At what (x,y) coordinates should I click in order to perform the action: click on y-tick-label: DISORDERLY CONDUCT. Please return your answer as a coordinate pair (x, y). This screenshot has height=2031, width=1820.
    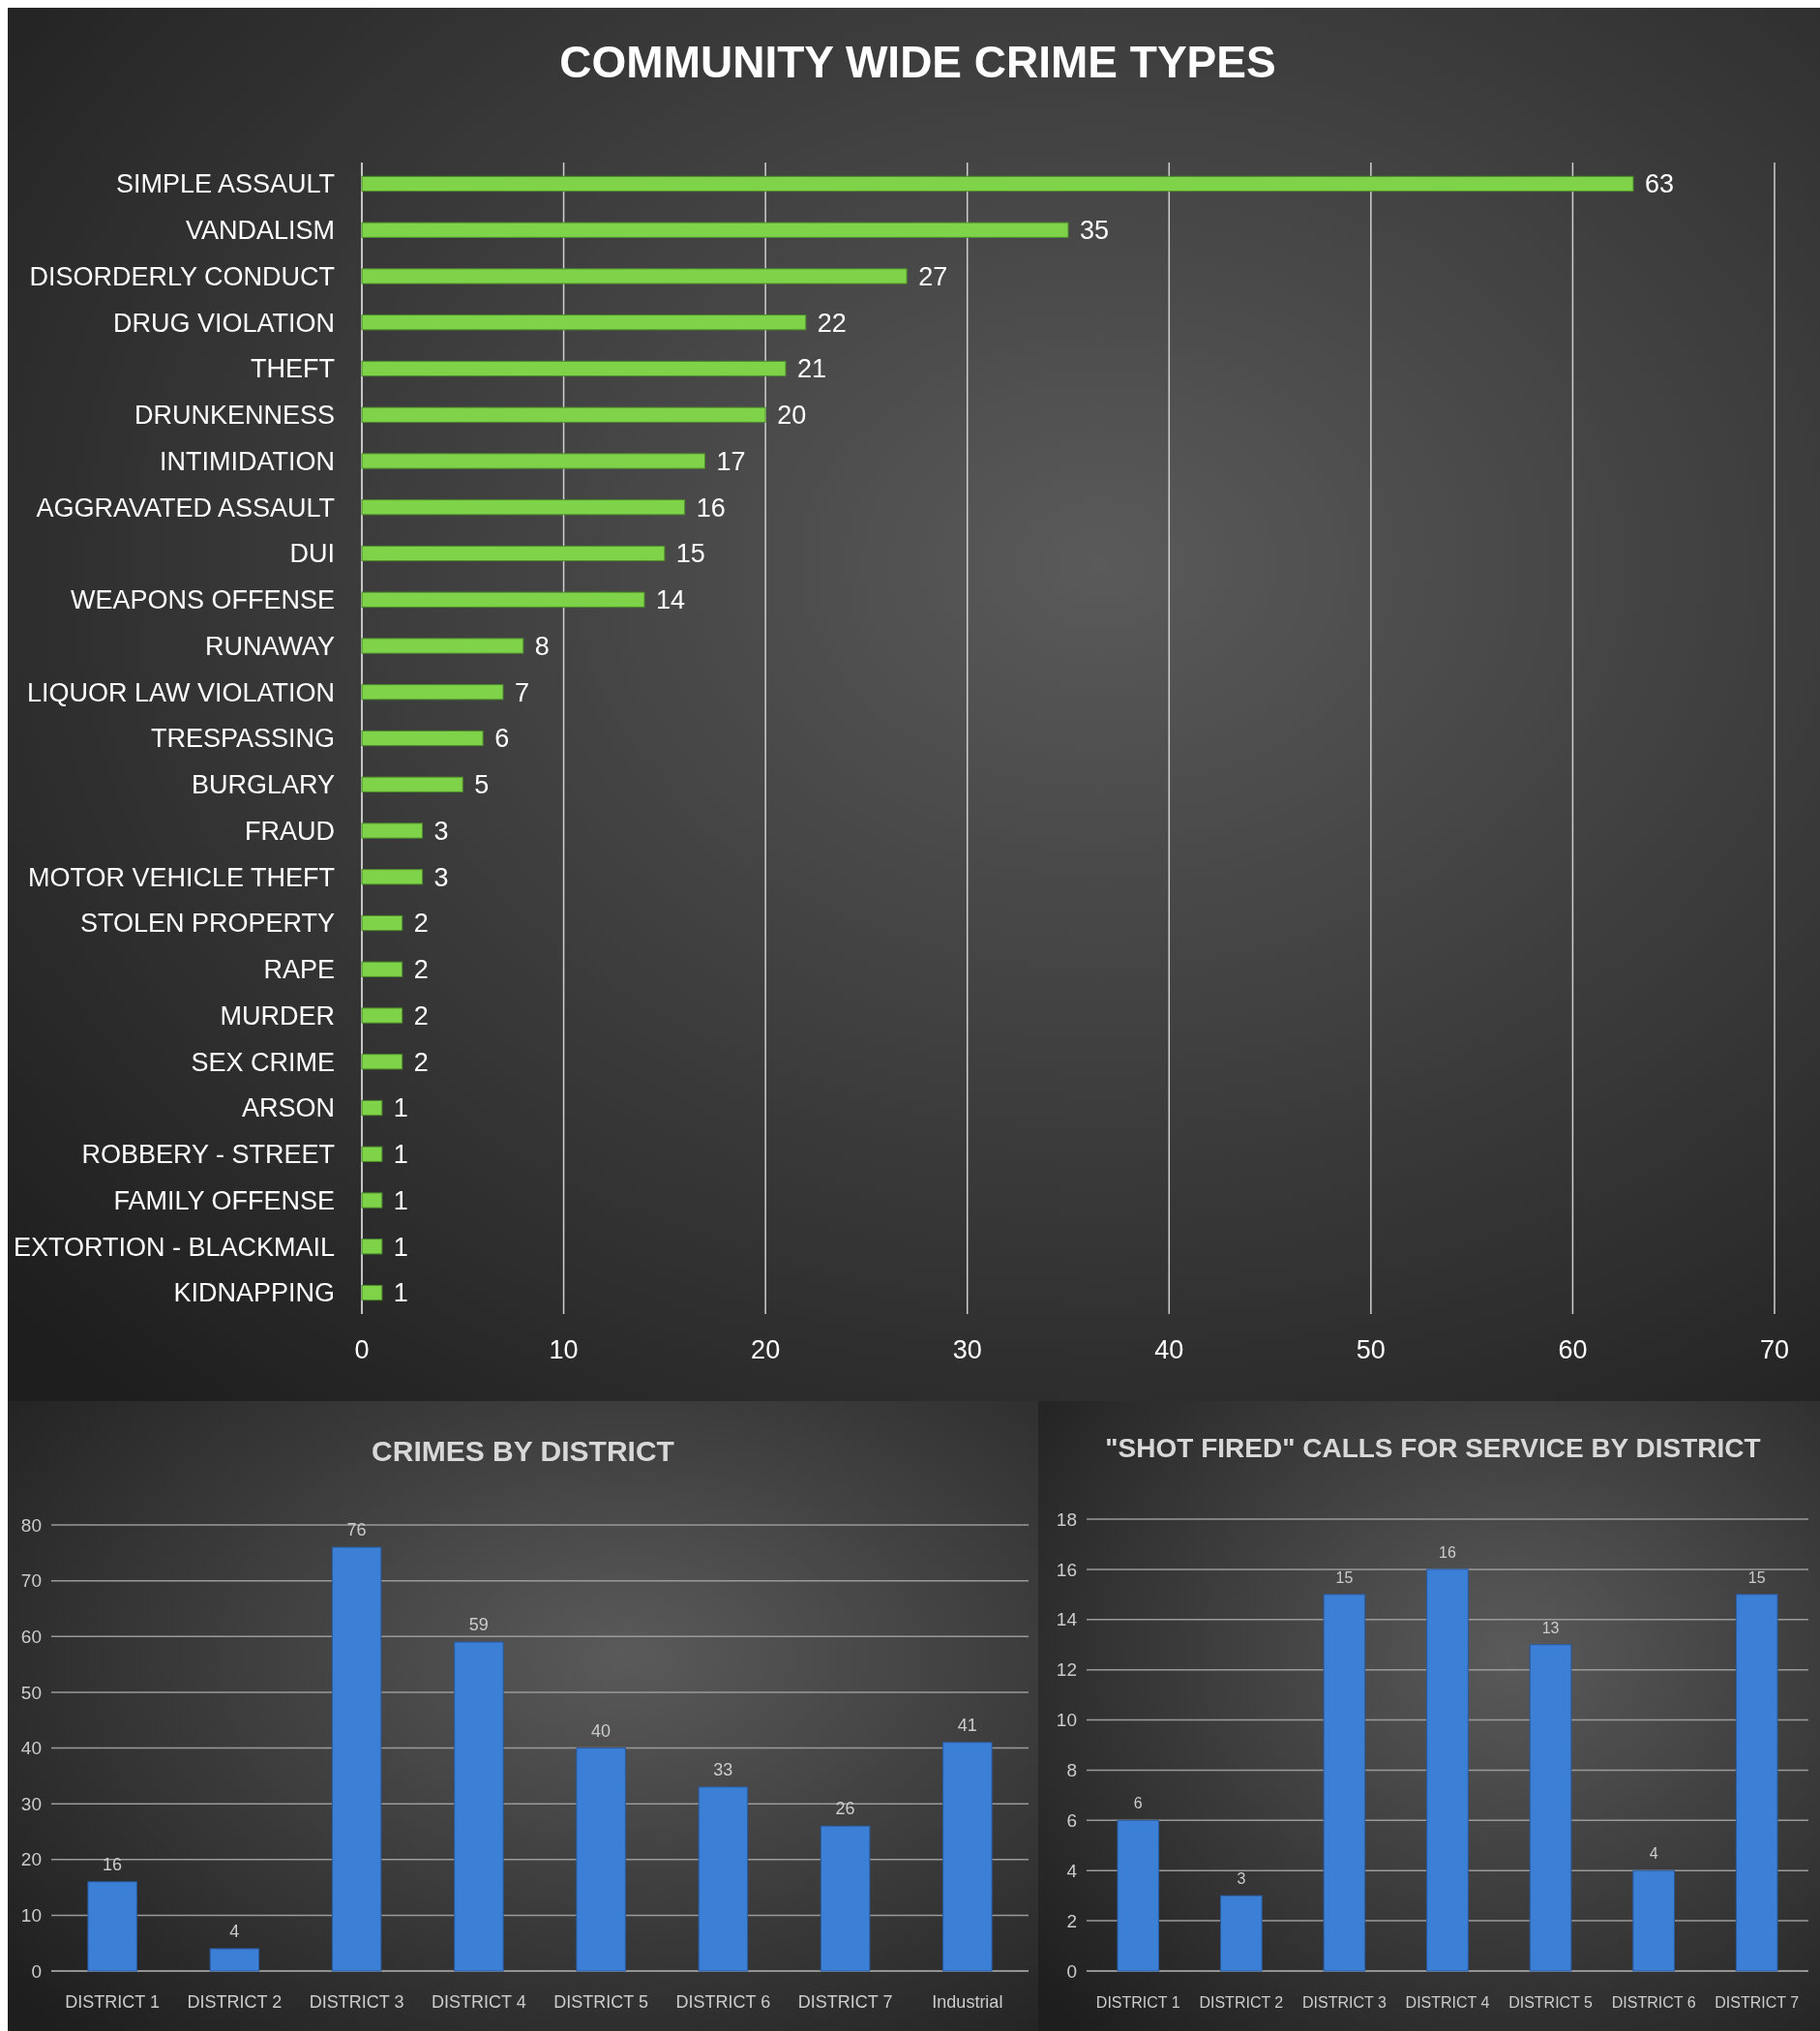
    Looking at the image, I should click on (182, 276).